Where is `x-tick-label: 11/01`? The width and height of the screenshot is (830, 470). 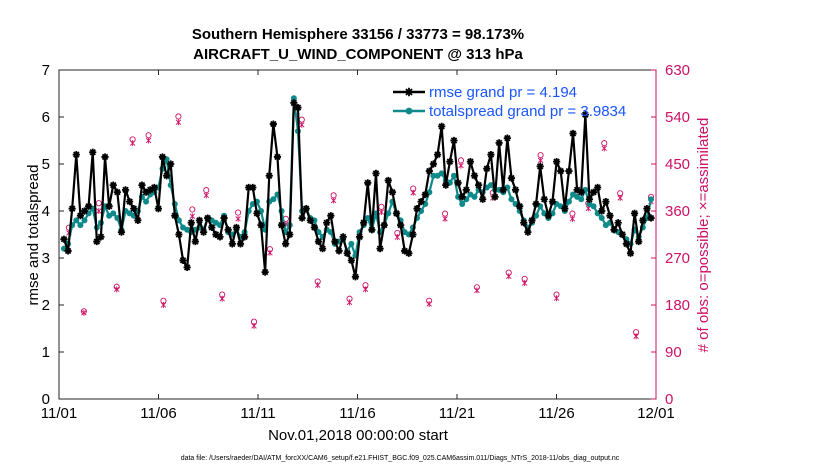 x-tick-label: 11/01 is located at coordinates (59, 413).